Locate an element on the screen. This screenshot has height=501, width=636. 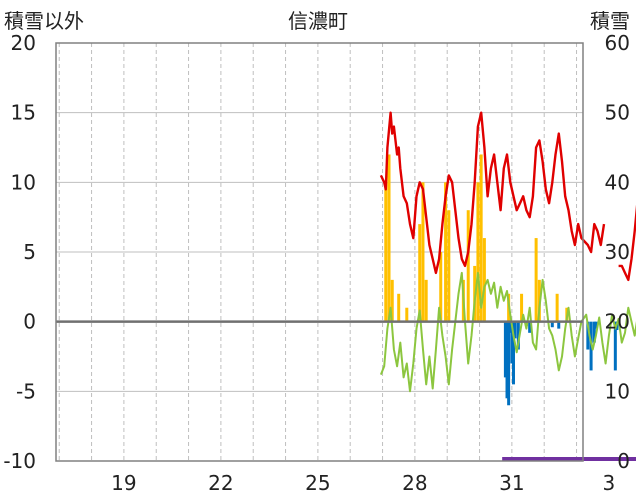
y-right-tick-label: 50 is located at coordinates (617, 113).